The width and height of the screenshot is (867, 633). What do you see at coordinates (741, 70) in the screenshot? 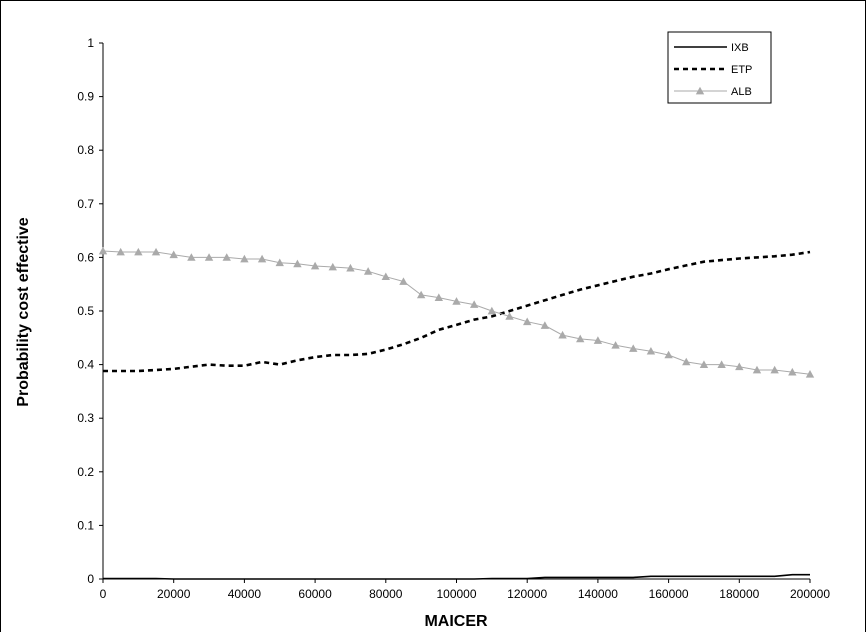
I see `legend-label-etp: ETP` at bounding box center [741, 70].